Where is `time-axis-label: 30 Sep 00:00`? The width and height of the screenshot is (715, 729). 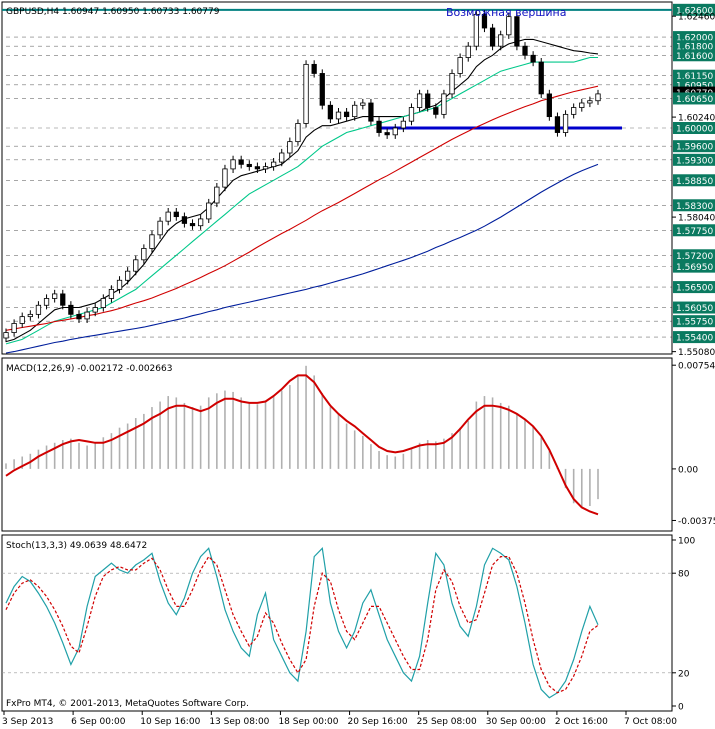 time-axis-label: 30 Sep 00:00 is located at coordinates (516, 722).